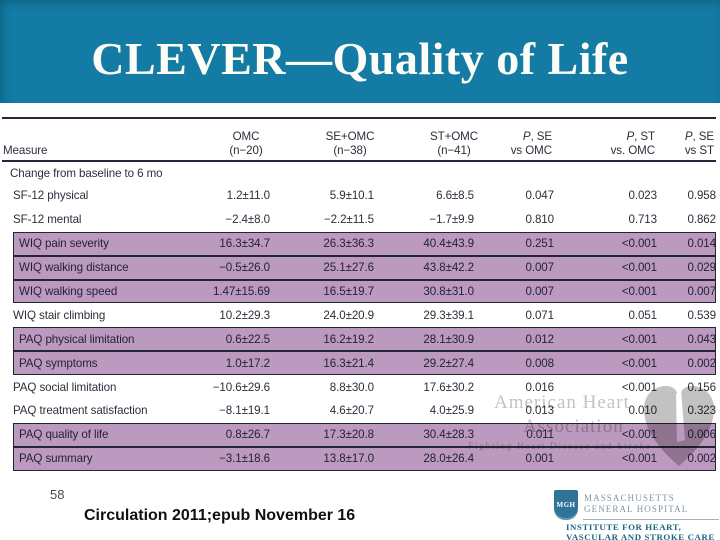 This screenshot has height=540, width=720. I want to click on value-cell: 13.8±17.0, so click(348, 459).